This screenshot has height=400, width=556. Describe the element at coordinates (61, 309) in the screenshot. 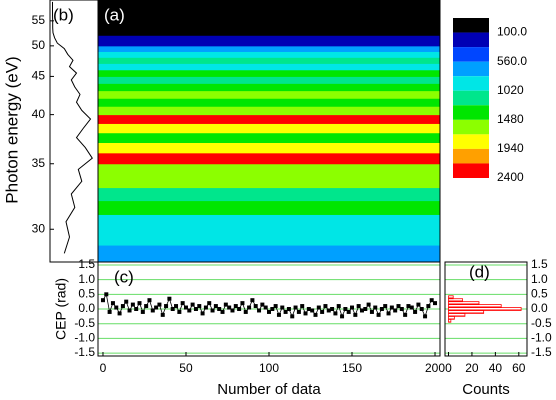

I see `y-axis-label: CEP (rad)` at that location.